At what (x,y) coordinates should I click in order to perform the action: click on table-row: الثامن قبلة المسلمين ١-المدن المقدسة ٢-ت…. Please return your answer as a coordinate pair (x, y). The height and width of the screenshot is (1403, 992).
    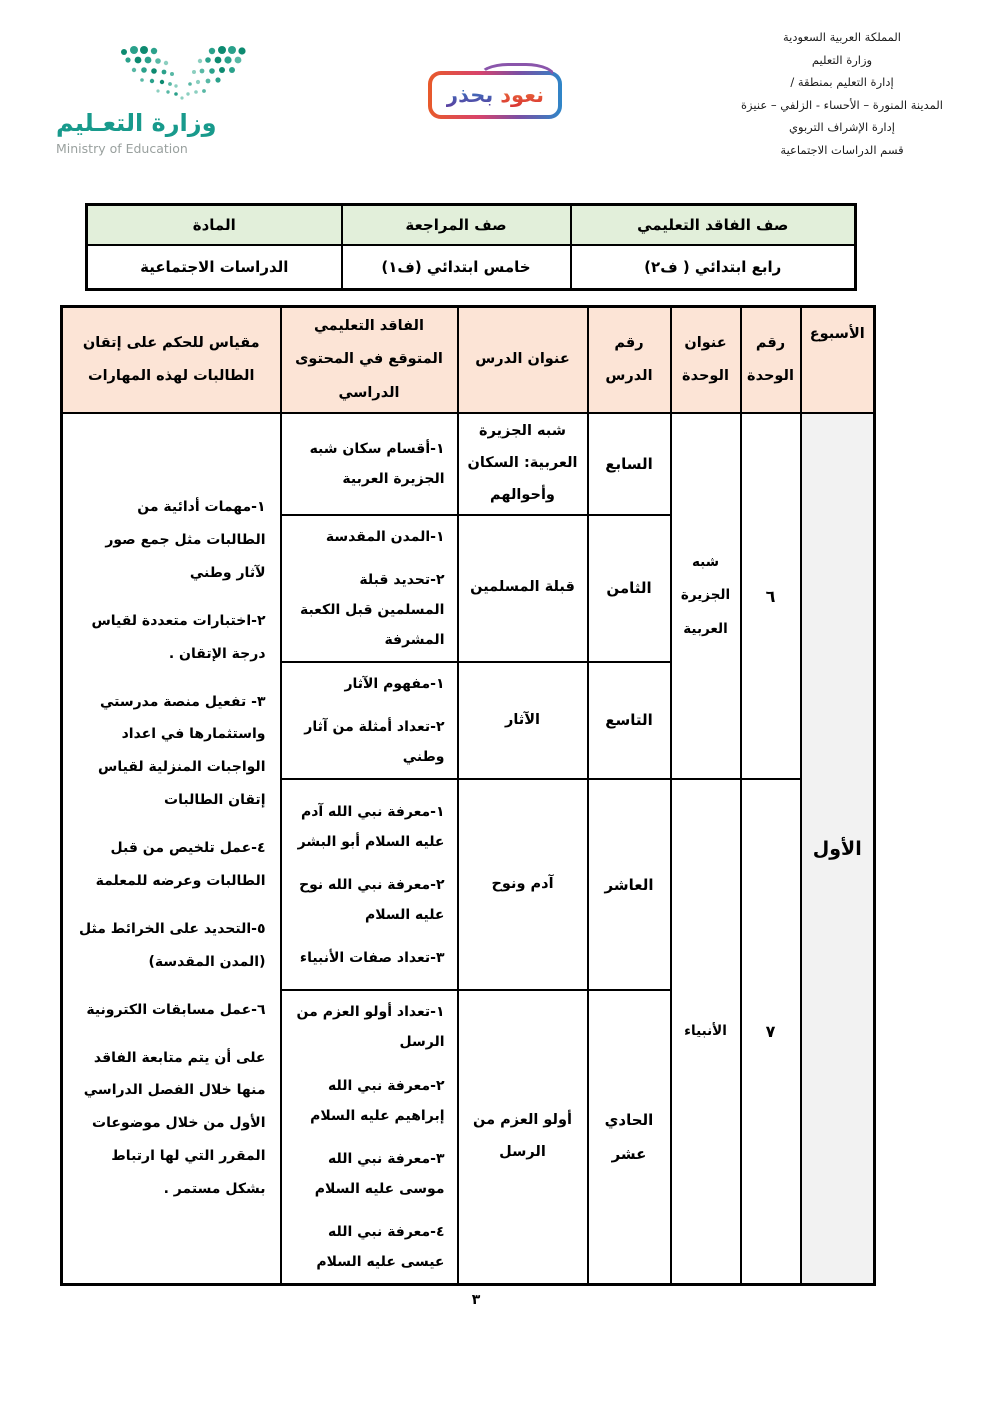
    Looking at the image, I should click on (468, 588).